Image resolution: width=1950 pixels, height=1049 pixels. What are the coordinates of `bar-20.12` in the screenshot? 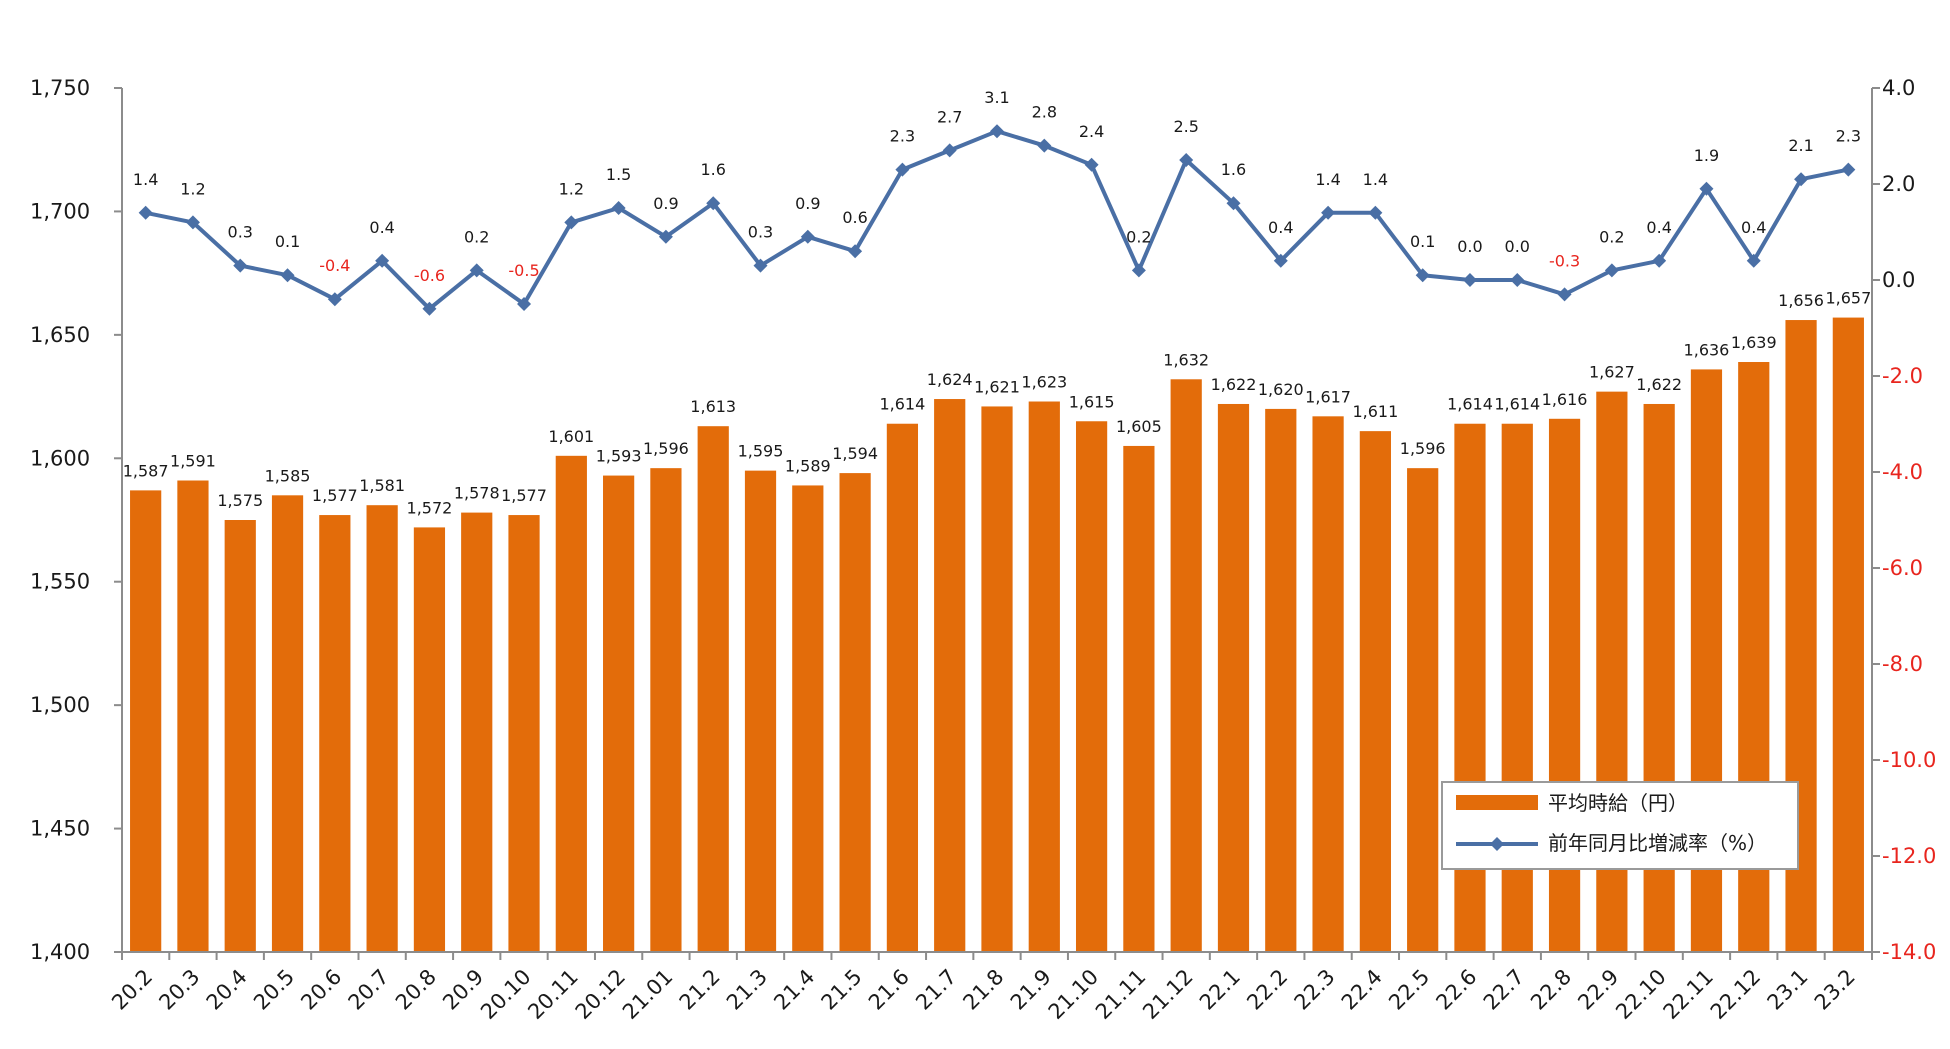 It's located at (619, 713).